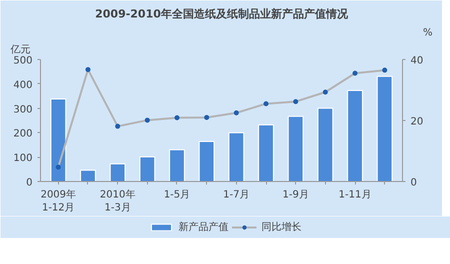 The height and width of the screenshot is (264, 450). What do you see at coordinates (23, 134) in the screenshot?
I see `y-tick-label: 200` at bounding box center [23, 134].